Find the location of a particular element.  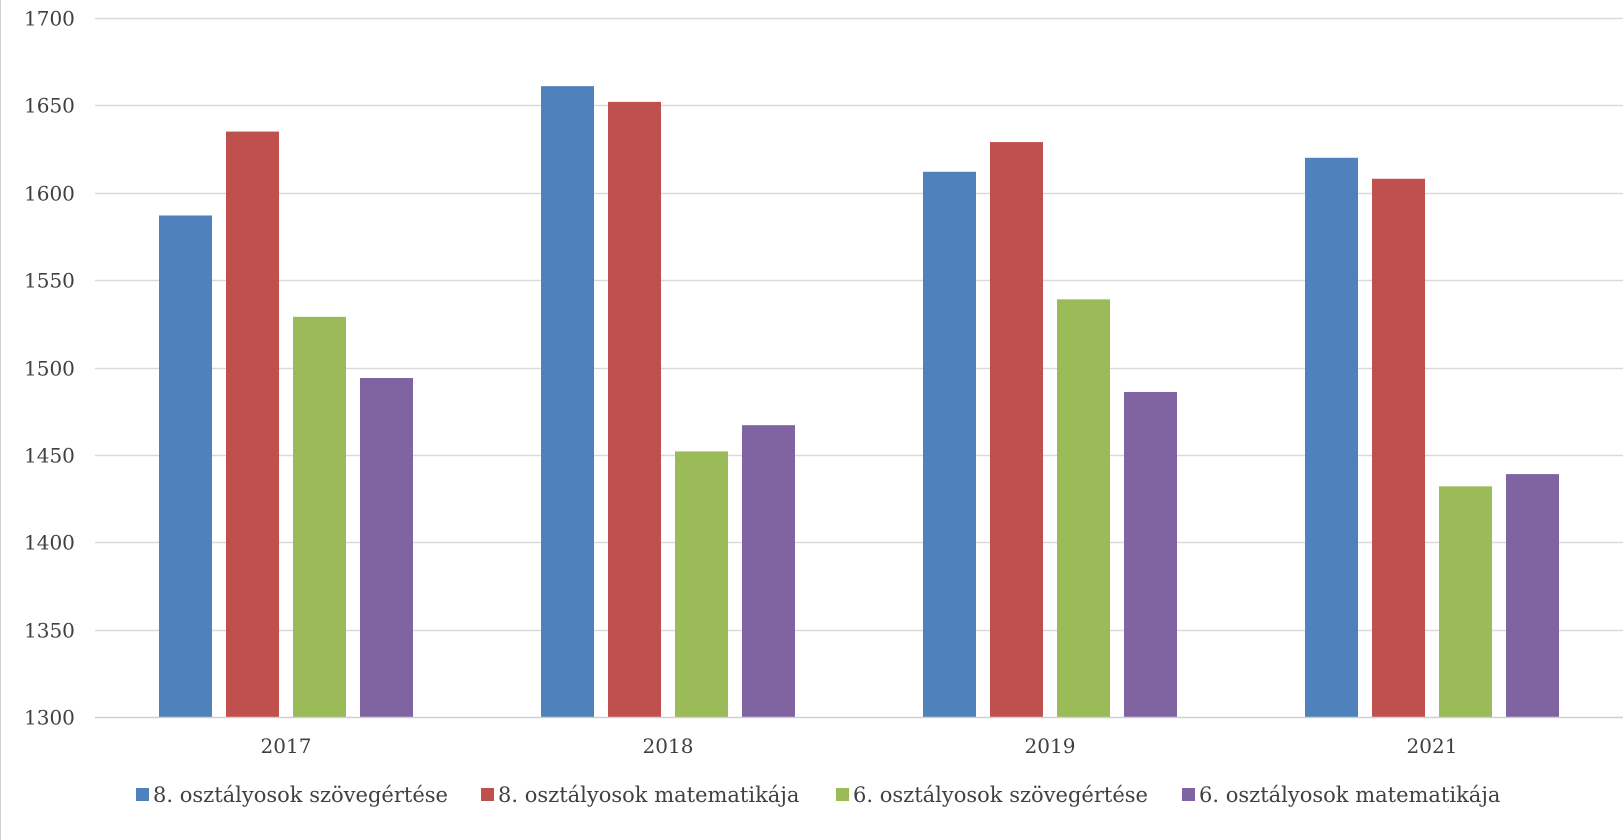

y-tick-label: 1500 is located at coordinates (49, 369).